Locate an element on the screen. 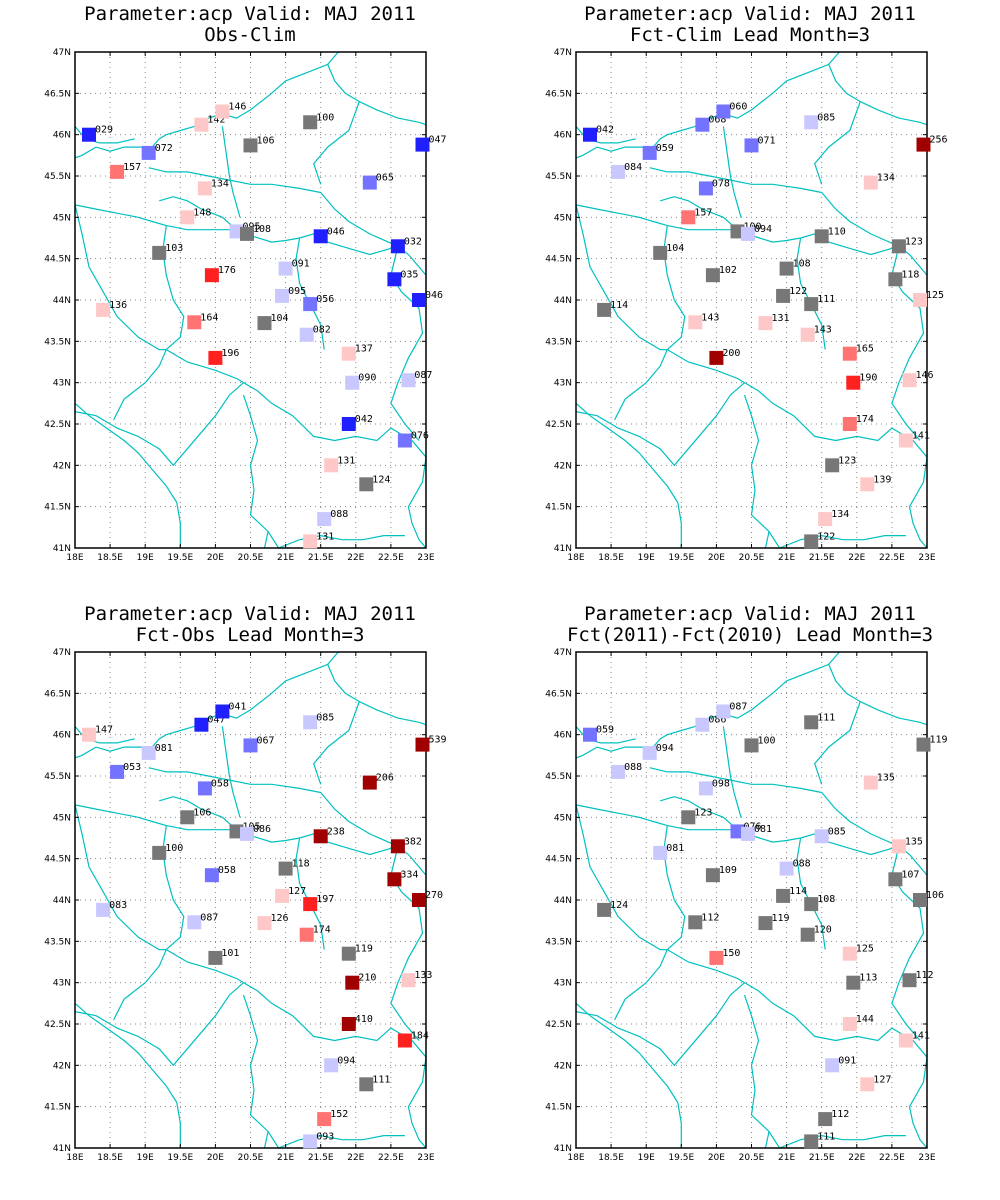 This screenshot has width=1000, height=1200. station-value-label: 059 is located at coordinates (665, 148).